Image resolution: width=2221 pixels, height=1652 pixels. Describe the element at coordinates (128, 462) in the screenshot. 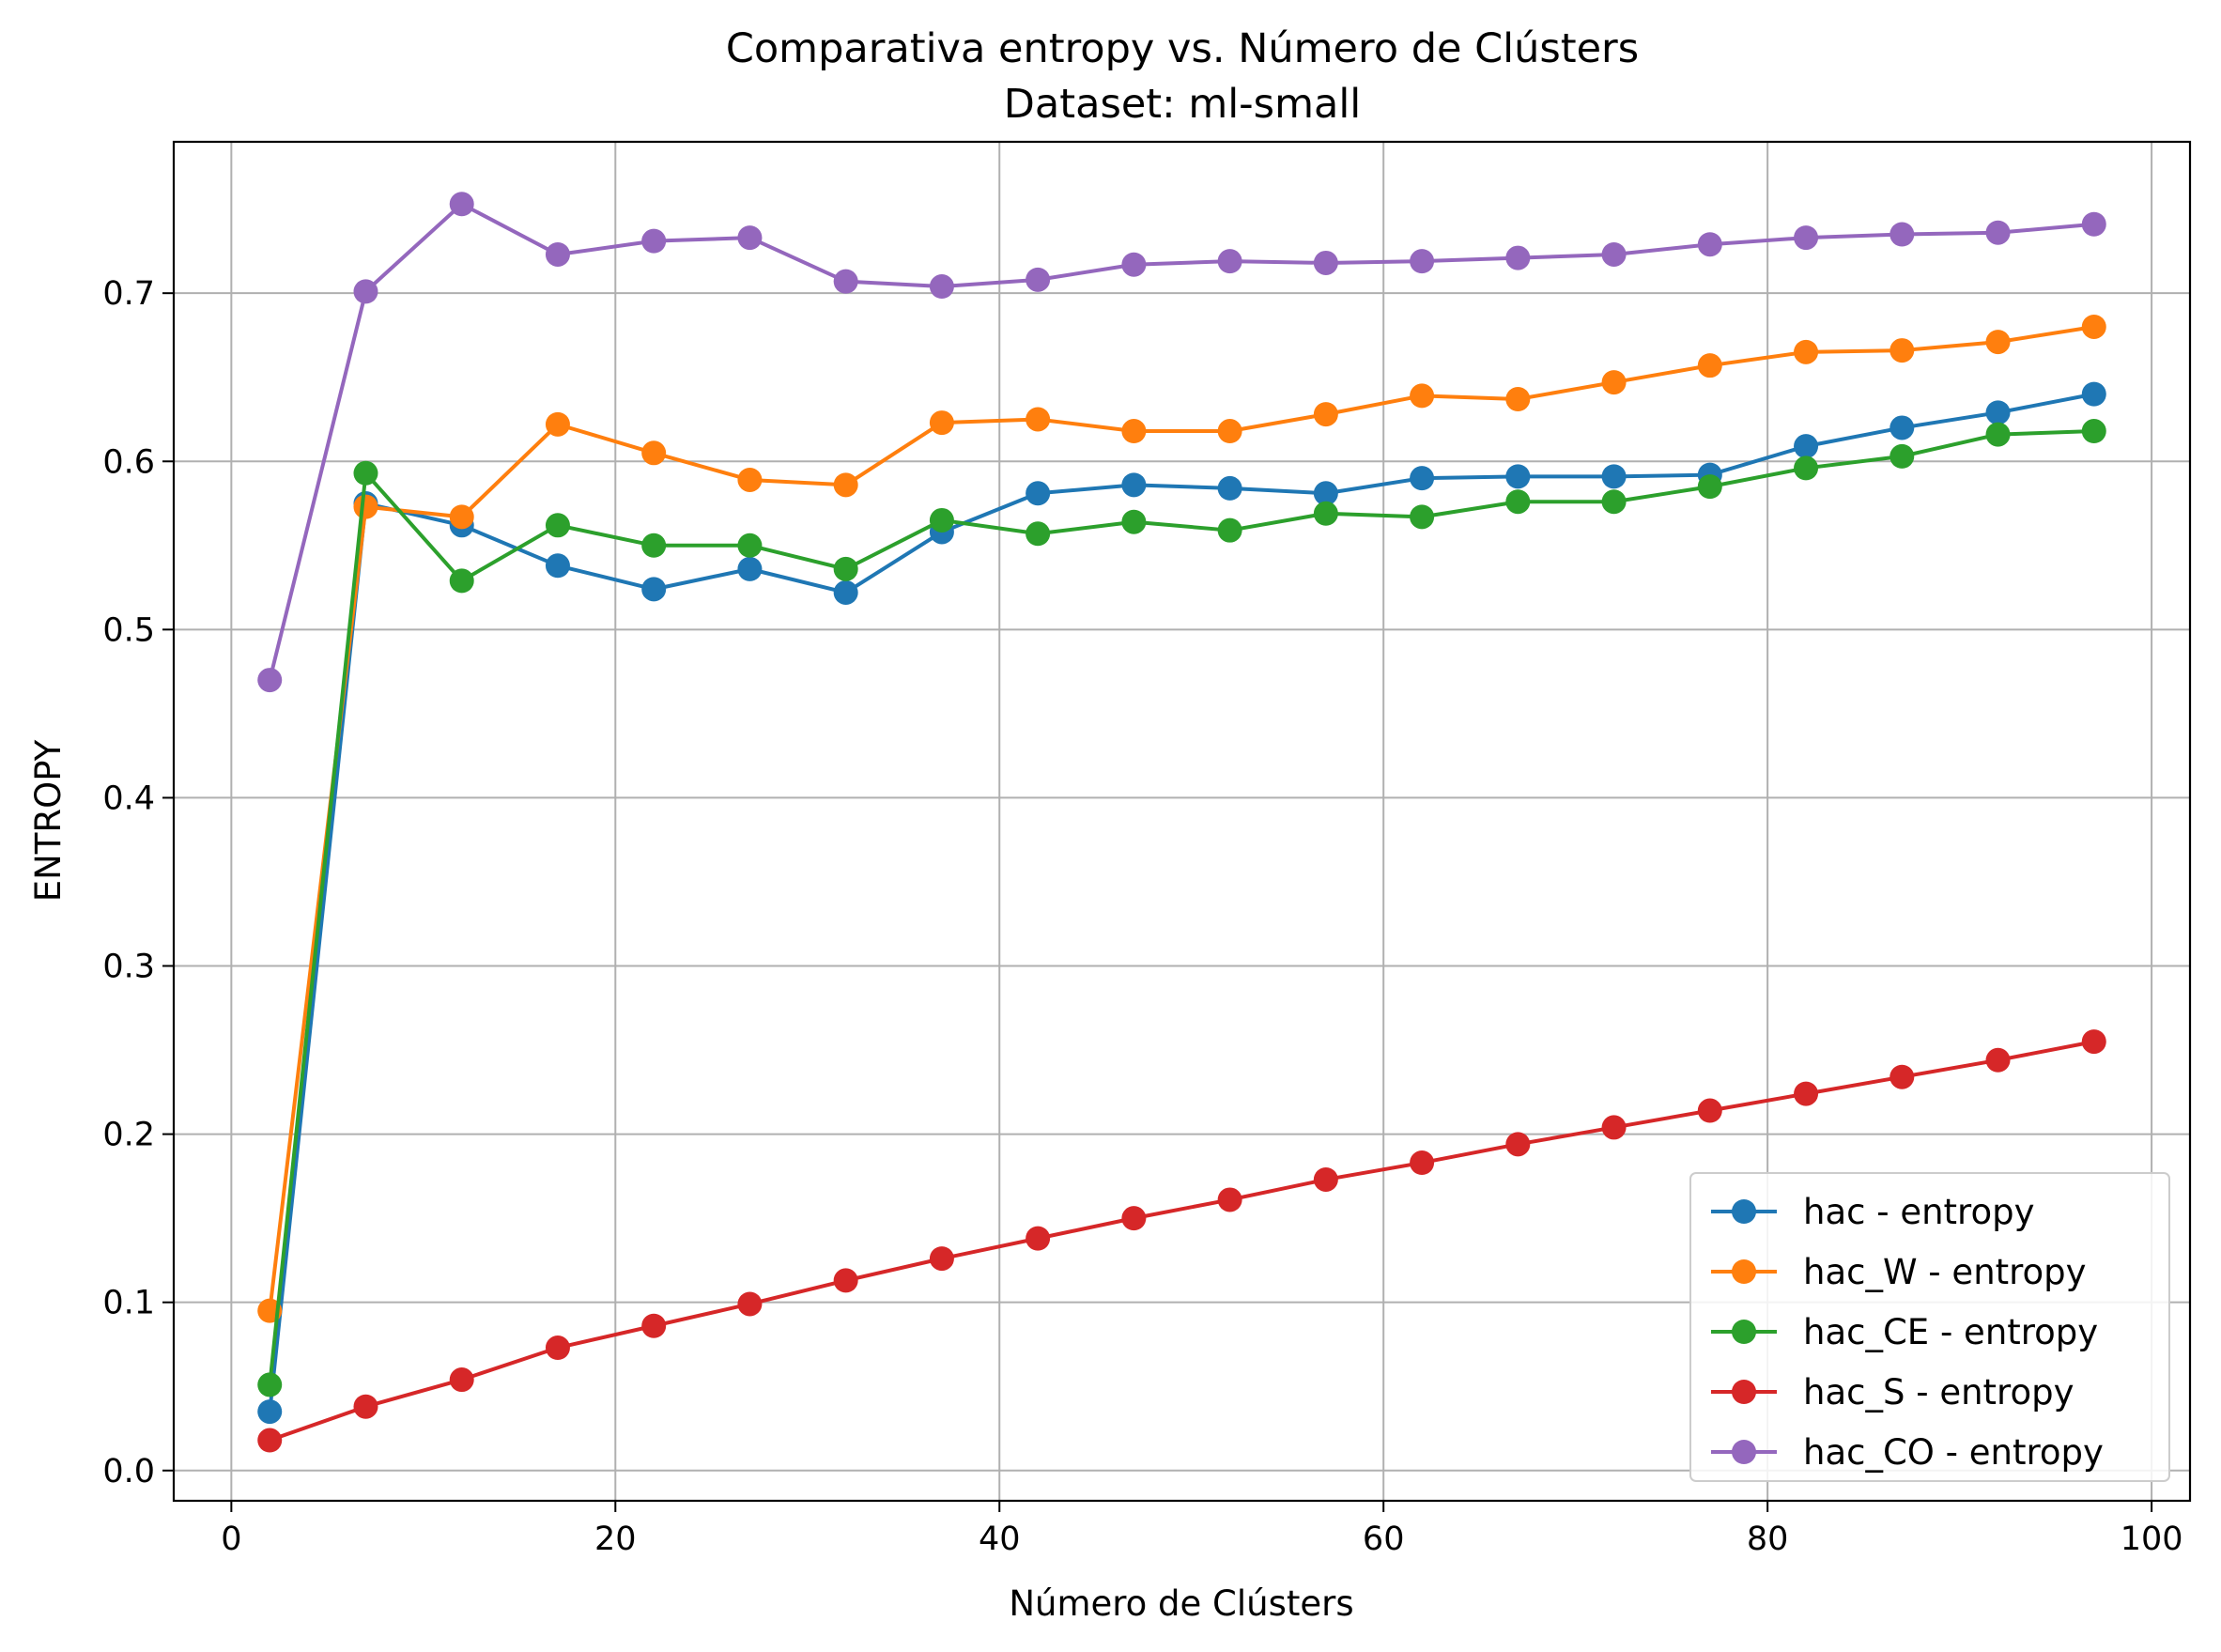

I see `y-tick-label: 0.6` at that location.